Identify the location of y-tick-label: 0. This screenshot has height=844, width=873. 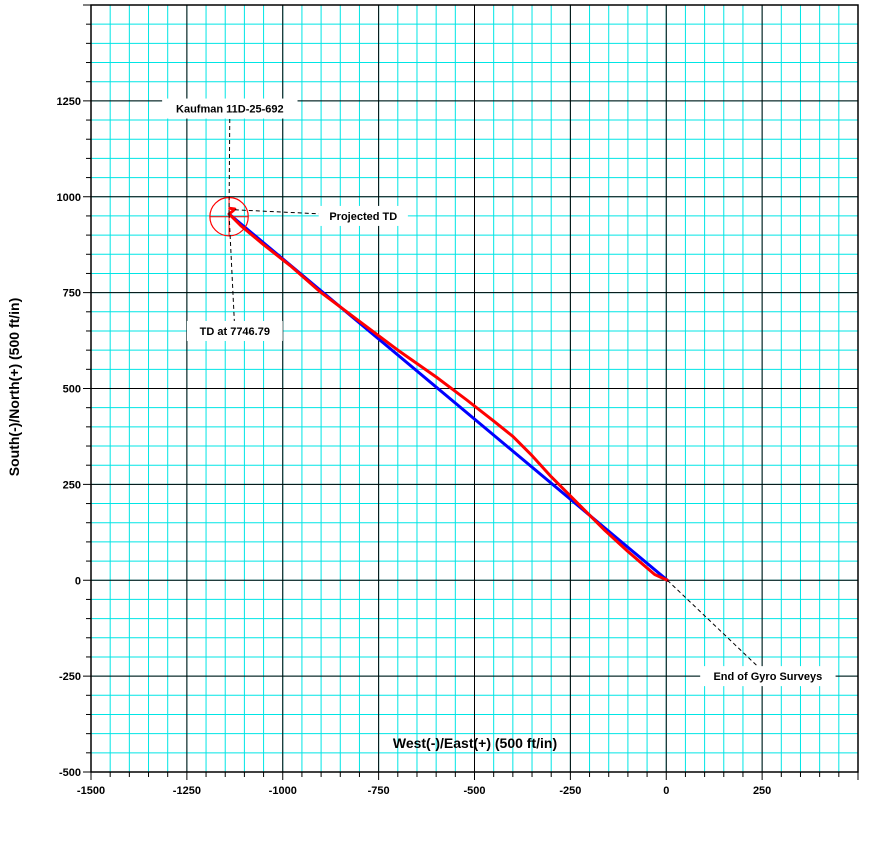
(78, 581).